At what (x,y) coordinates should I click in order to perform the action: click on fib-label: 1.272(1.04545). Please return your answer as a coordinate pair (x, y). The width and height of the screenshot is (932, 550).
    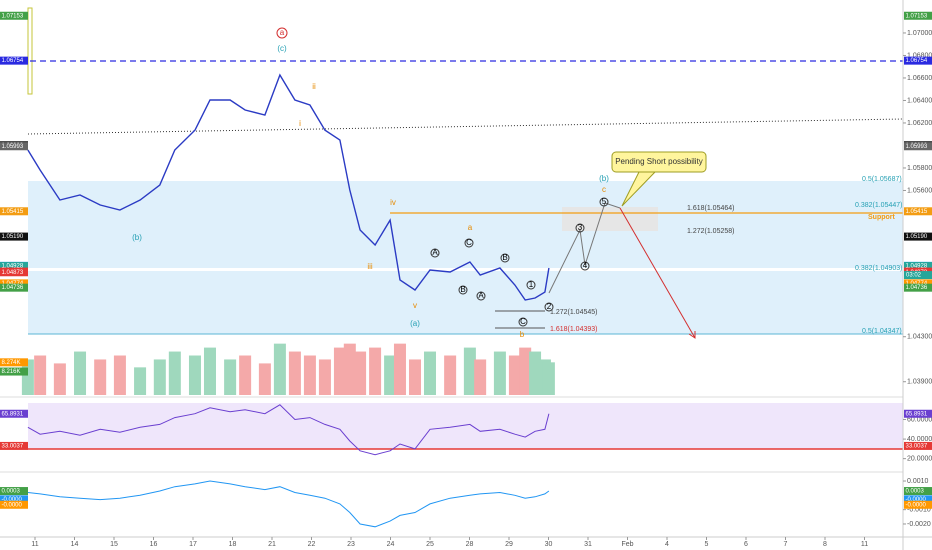
    Looking at the image, I should click on (573, 312).